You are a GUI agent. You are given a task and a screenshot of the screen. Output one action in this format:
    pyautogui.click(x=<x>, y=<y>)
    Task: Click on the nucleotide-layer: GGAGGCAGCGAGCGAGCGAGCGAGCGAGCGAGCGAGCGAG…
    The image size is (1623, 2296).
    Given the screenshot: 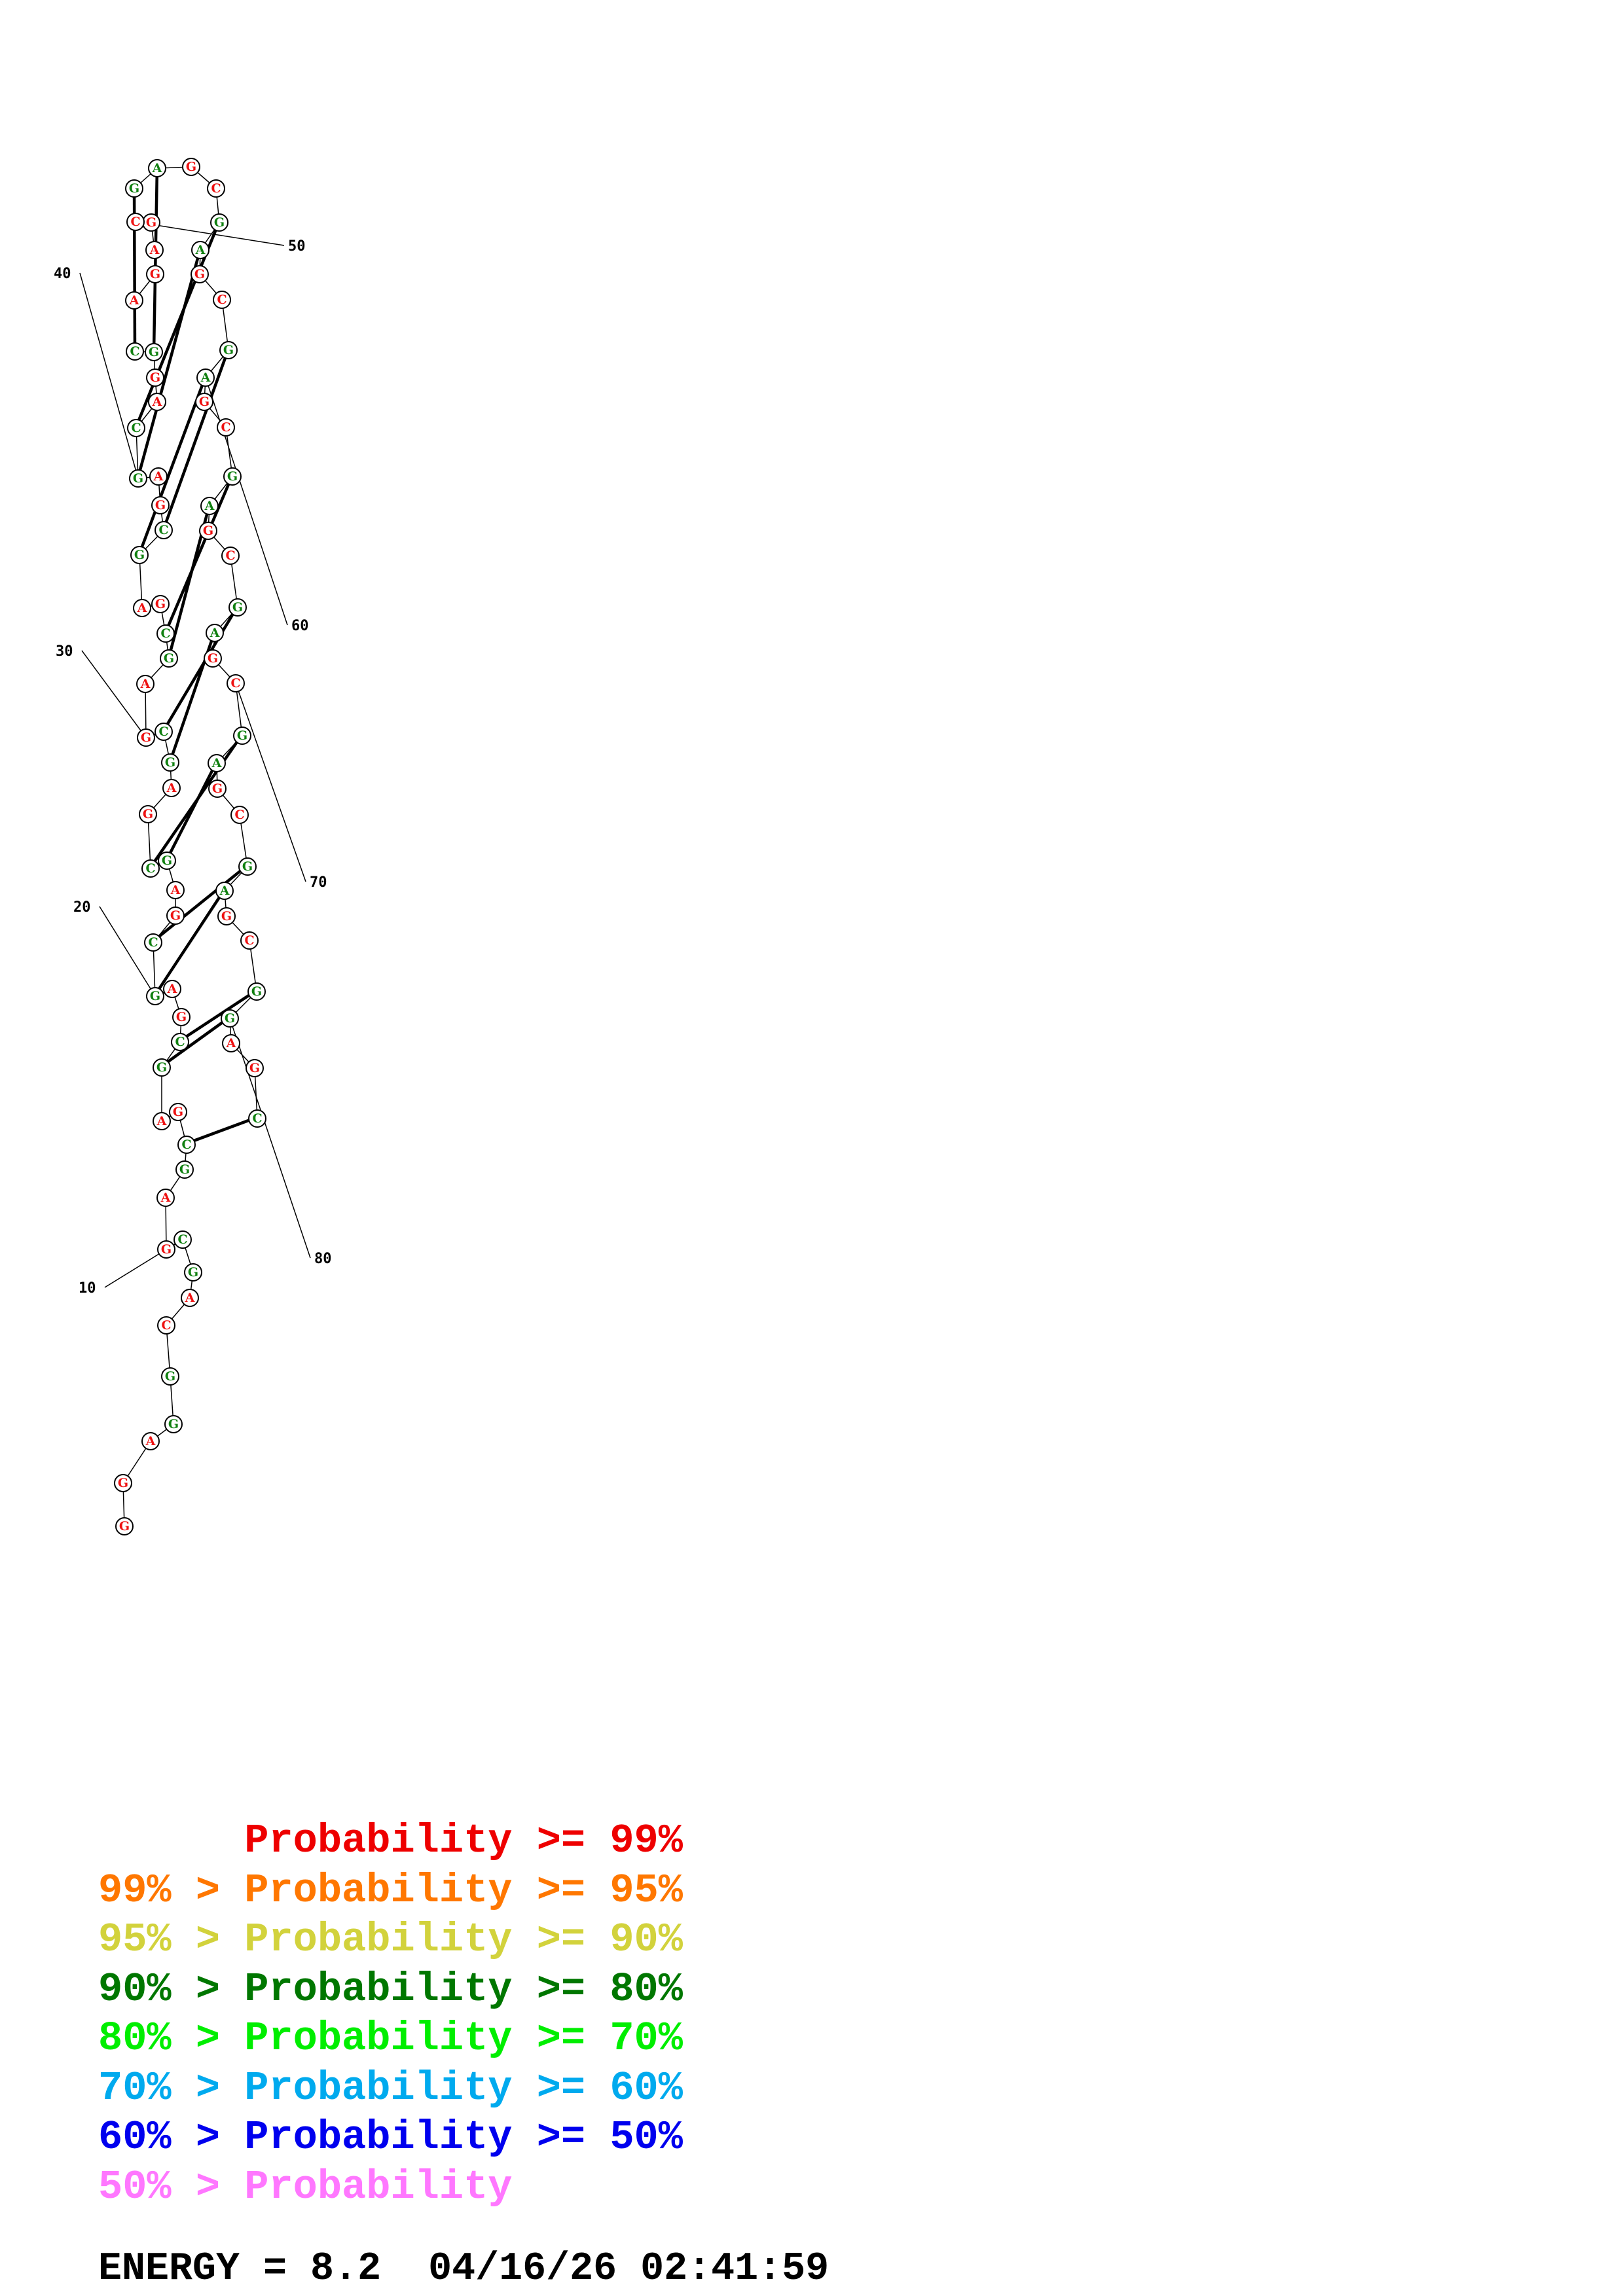 What is the action you would take?
    pyautogui.click(x=190, y=846)
    